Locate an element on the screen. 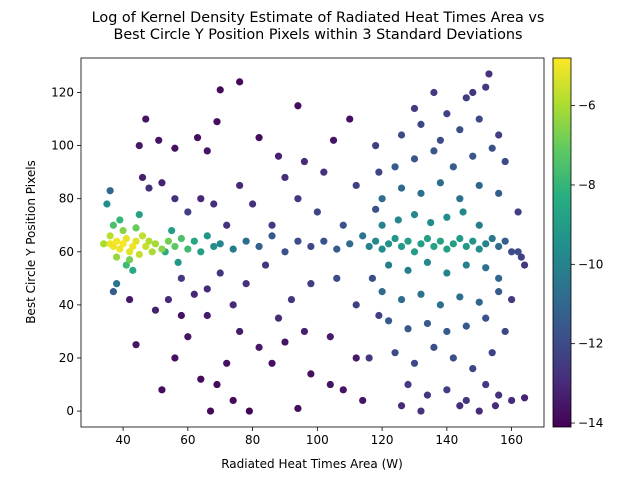 This screenshot has width=640, height=480. x-tick-label: 60 is located at coordinates (187, 440).